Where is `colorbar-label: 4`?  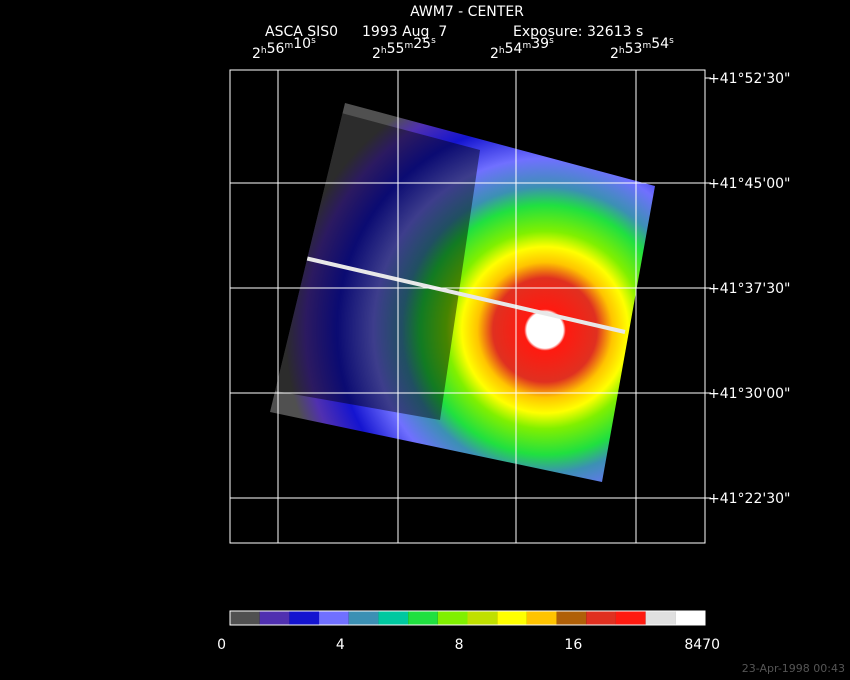 colorbar-label: 4 is located at coordinates (340, 645).